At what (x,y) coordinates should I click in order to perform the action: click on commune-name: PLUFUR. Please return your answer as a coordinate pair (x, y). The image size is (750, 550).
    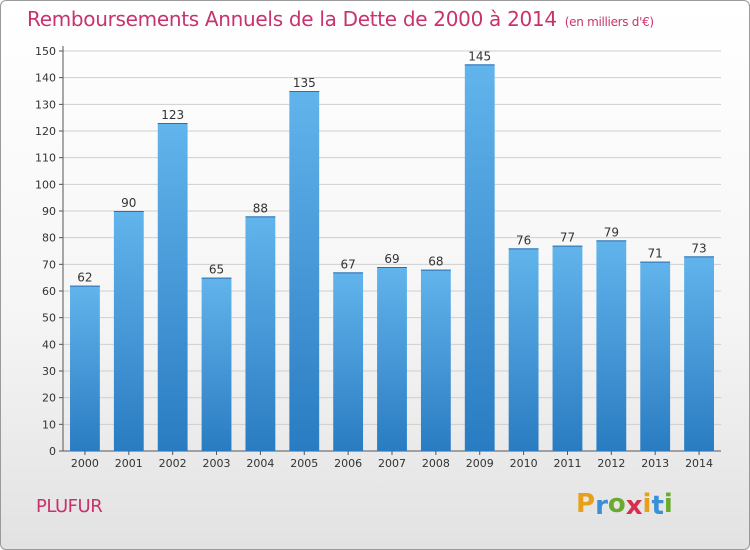
    Looking at the image, I should click on (69, 506).